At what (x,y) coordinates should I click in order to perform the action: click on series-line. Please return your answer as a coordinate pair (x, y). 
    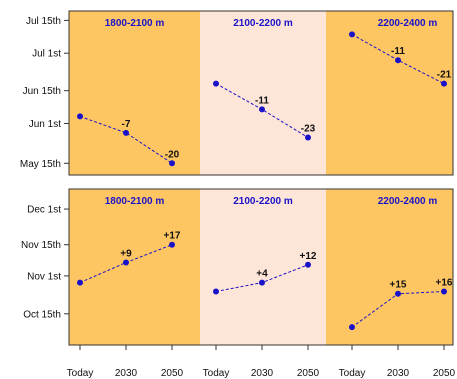
    Looking at the image, I should click on (126, 139).